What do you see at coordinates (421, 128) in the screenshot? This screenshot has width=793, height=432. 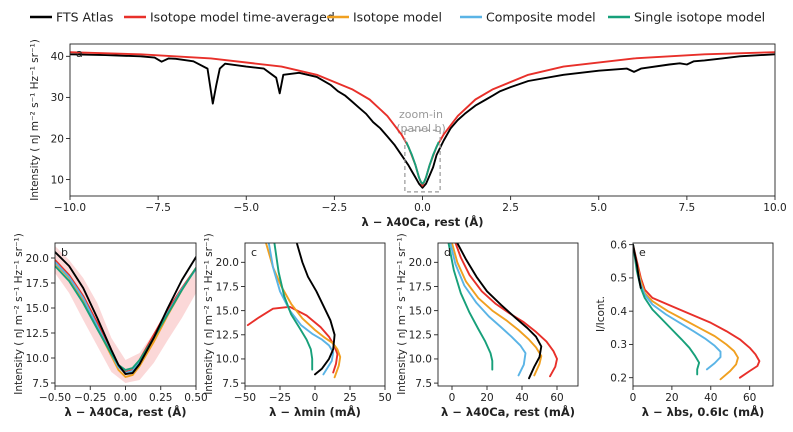 I see `zoom-annotation-line2: (panel b)` at bounding box center [421, 128].